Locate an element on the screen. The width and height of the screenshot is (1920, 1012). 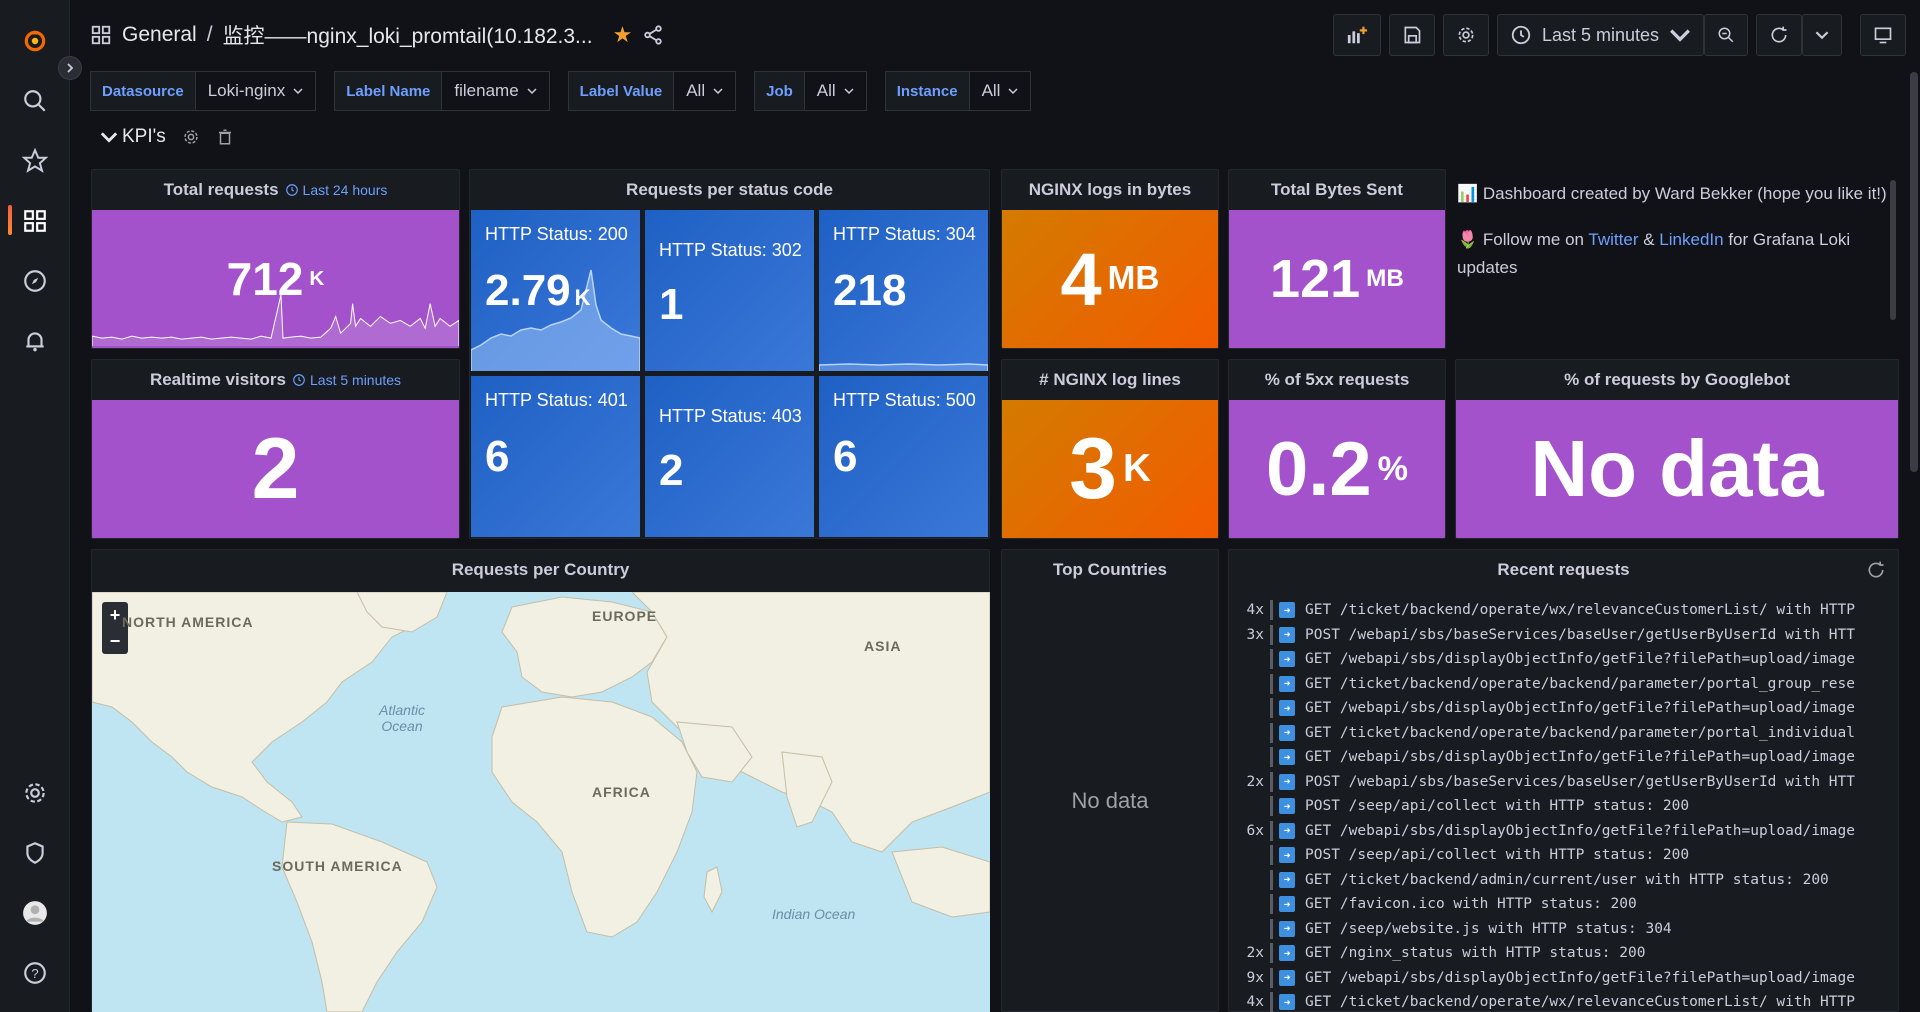
help-icon: ? is located at coordinates (35, 973).